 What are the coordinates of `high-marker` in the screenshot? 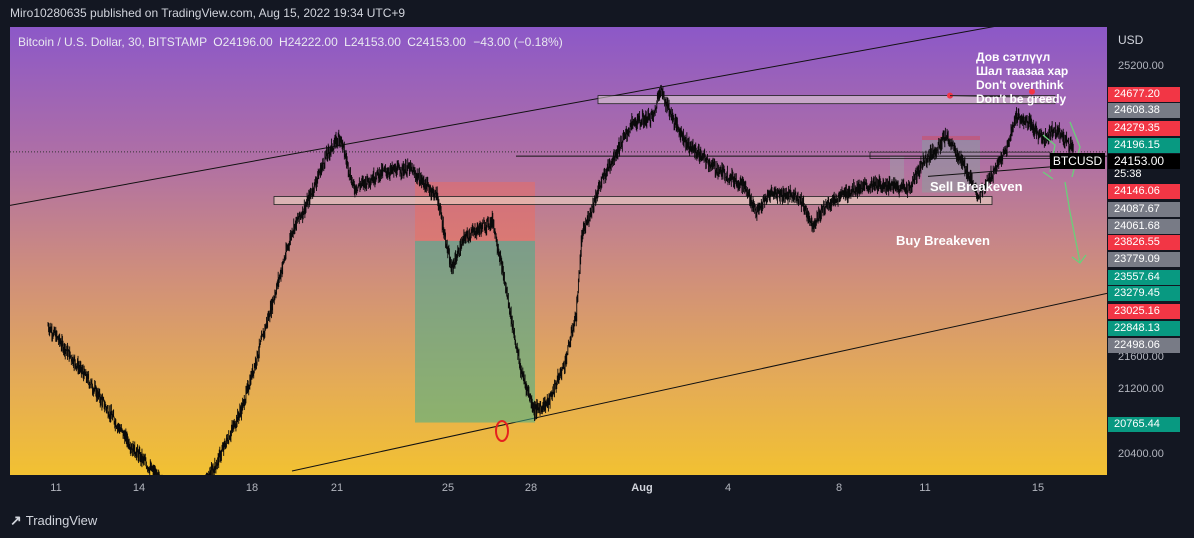 It's located at (1032, 91).